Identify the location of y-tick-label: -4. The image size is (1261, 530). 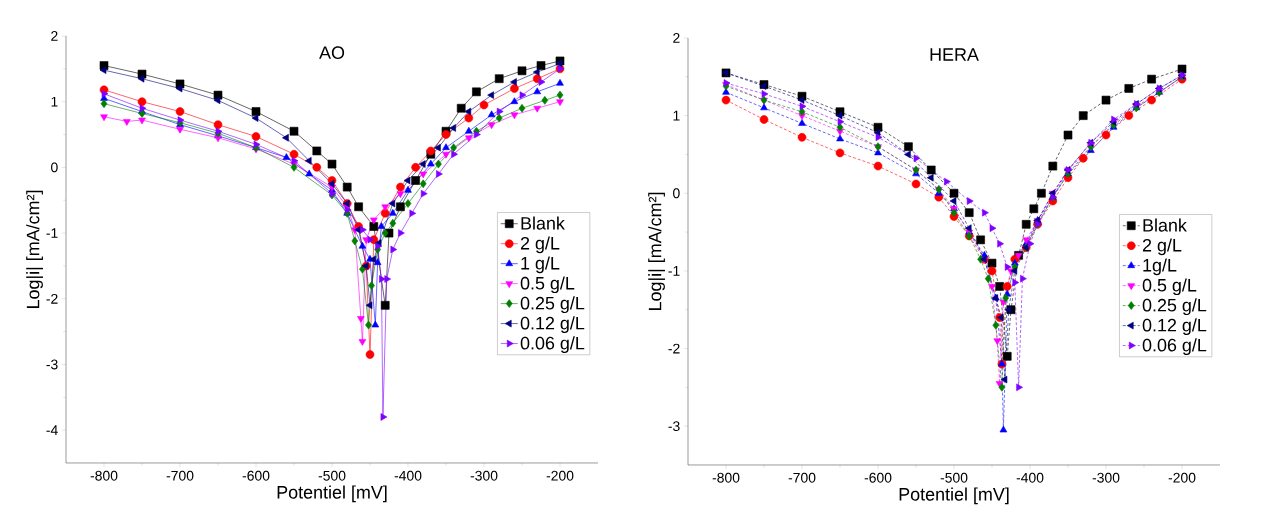
(52, 430).